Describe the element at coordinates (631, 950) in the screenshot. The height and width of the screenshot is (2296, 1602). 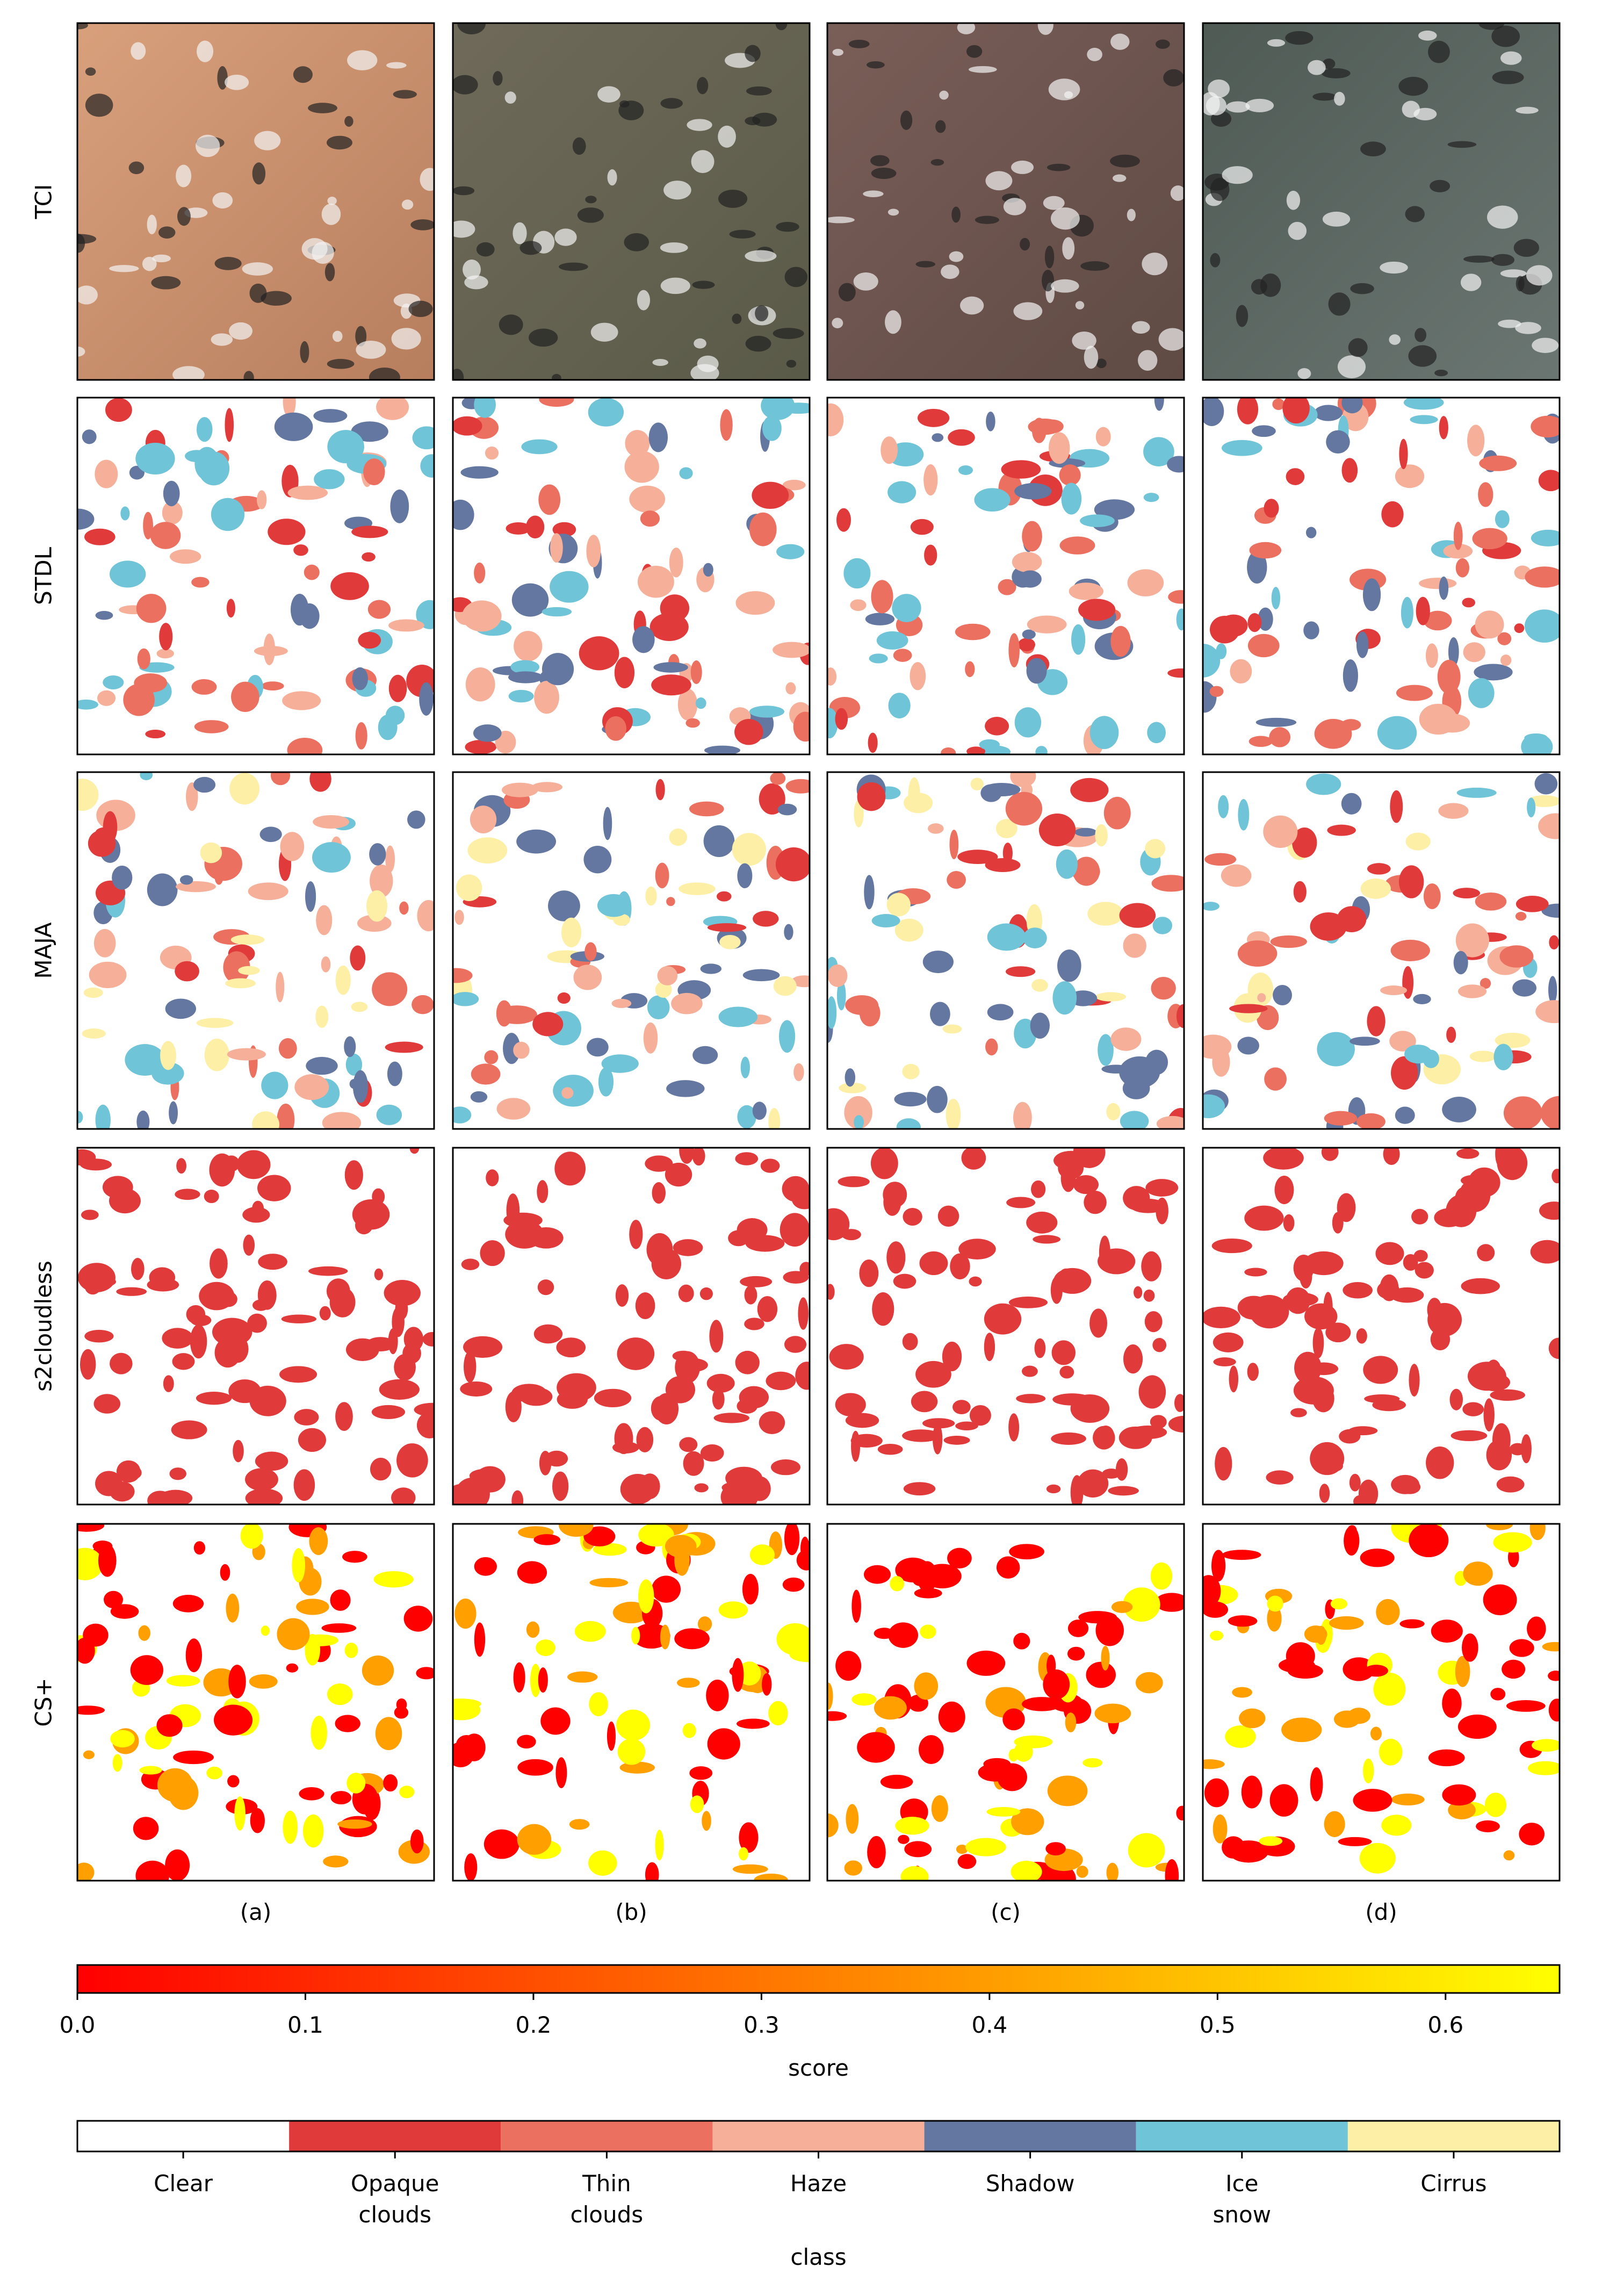
I see `map-background` at that location.